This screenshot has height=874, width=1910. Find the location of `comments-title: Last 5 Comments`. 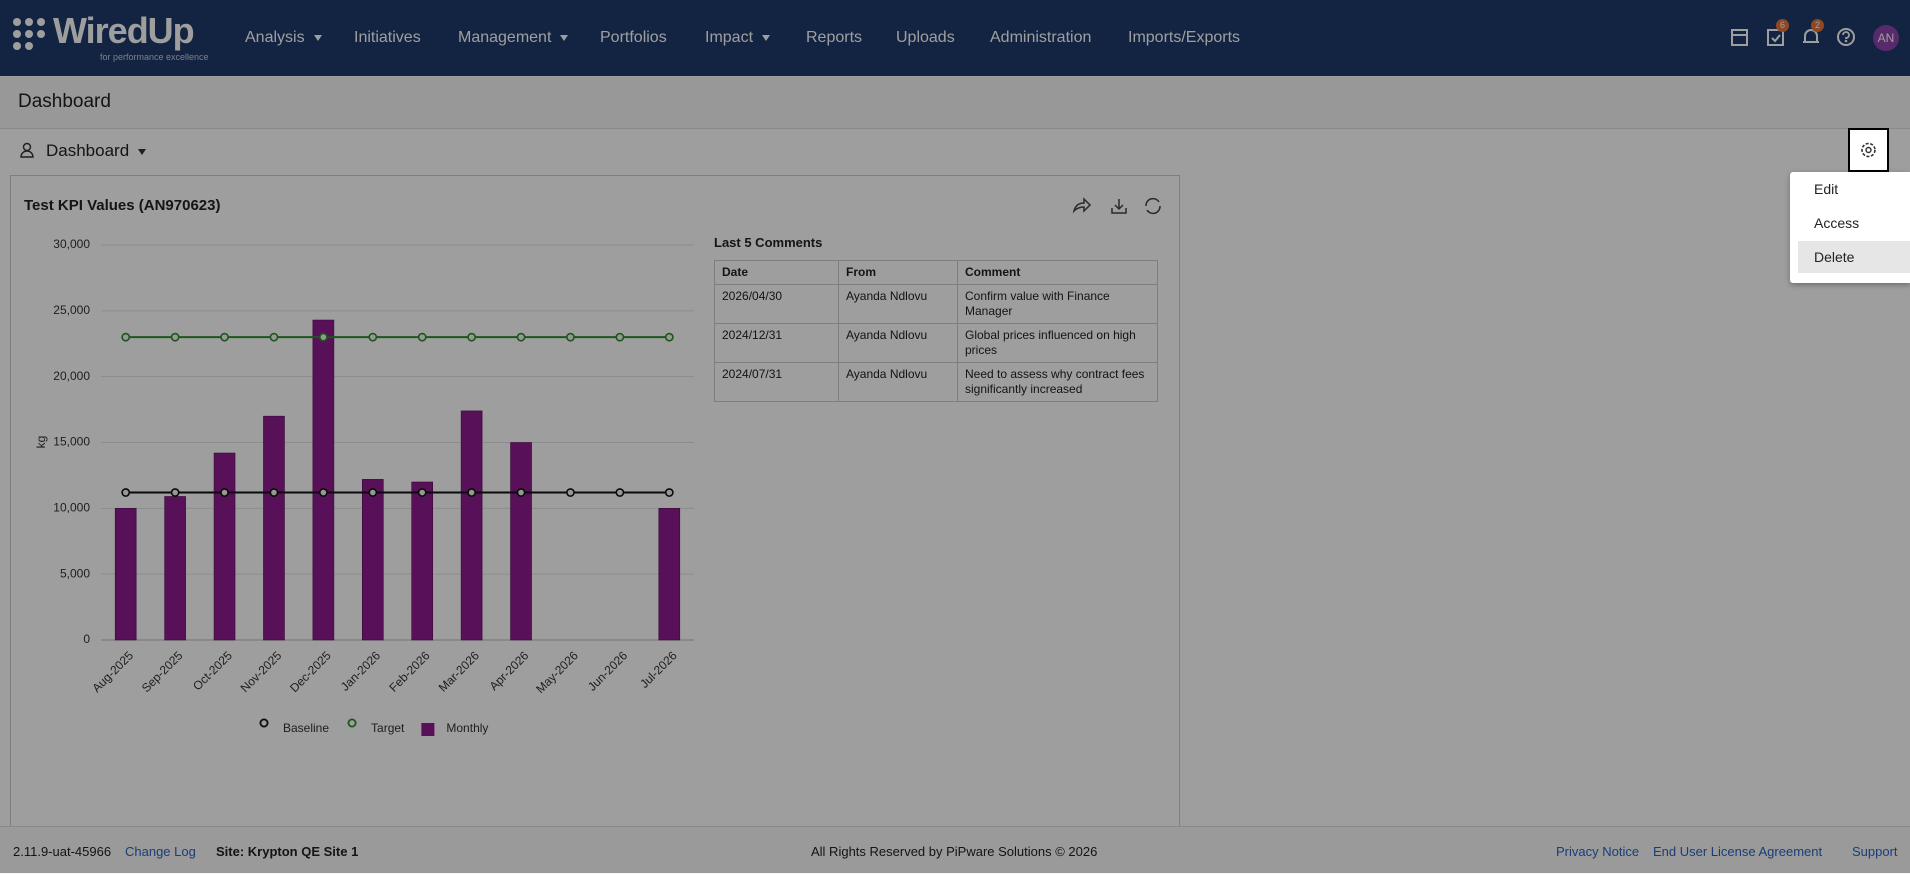

comments-title: Last 5 Comments is located at coordinates (768, 242).